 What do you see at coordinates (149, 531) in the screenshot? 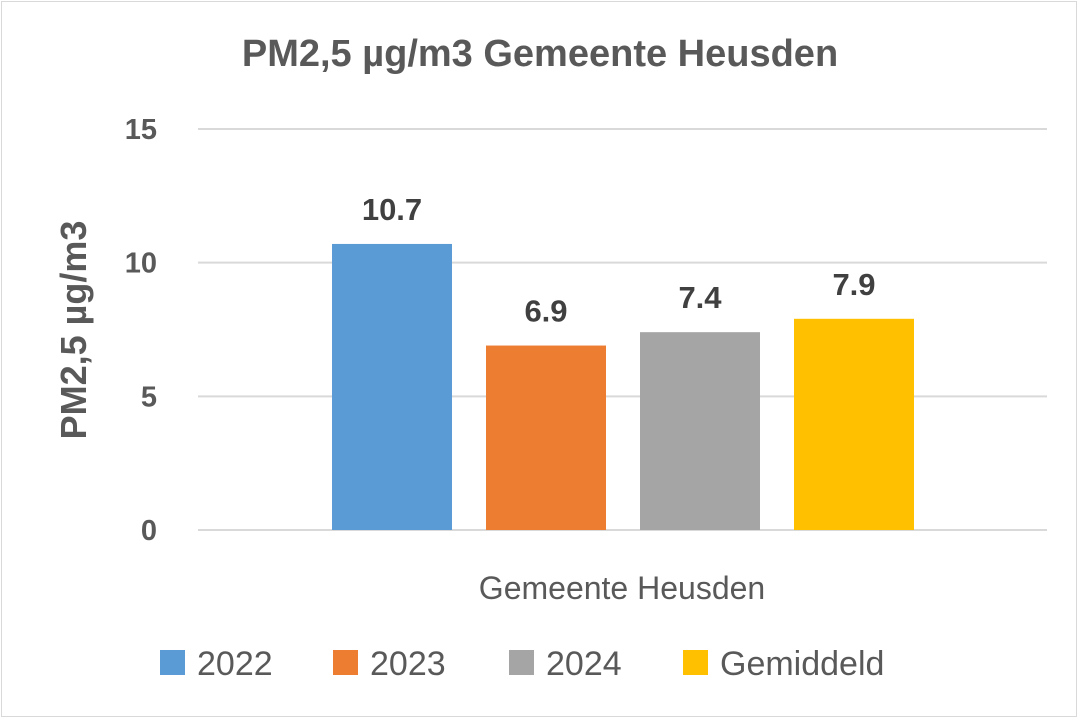
I see `y-tick-label: 0` at bounding box center [149, 531].